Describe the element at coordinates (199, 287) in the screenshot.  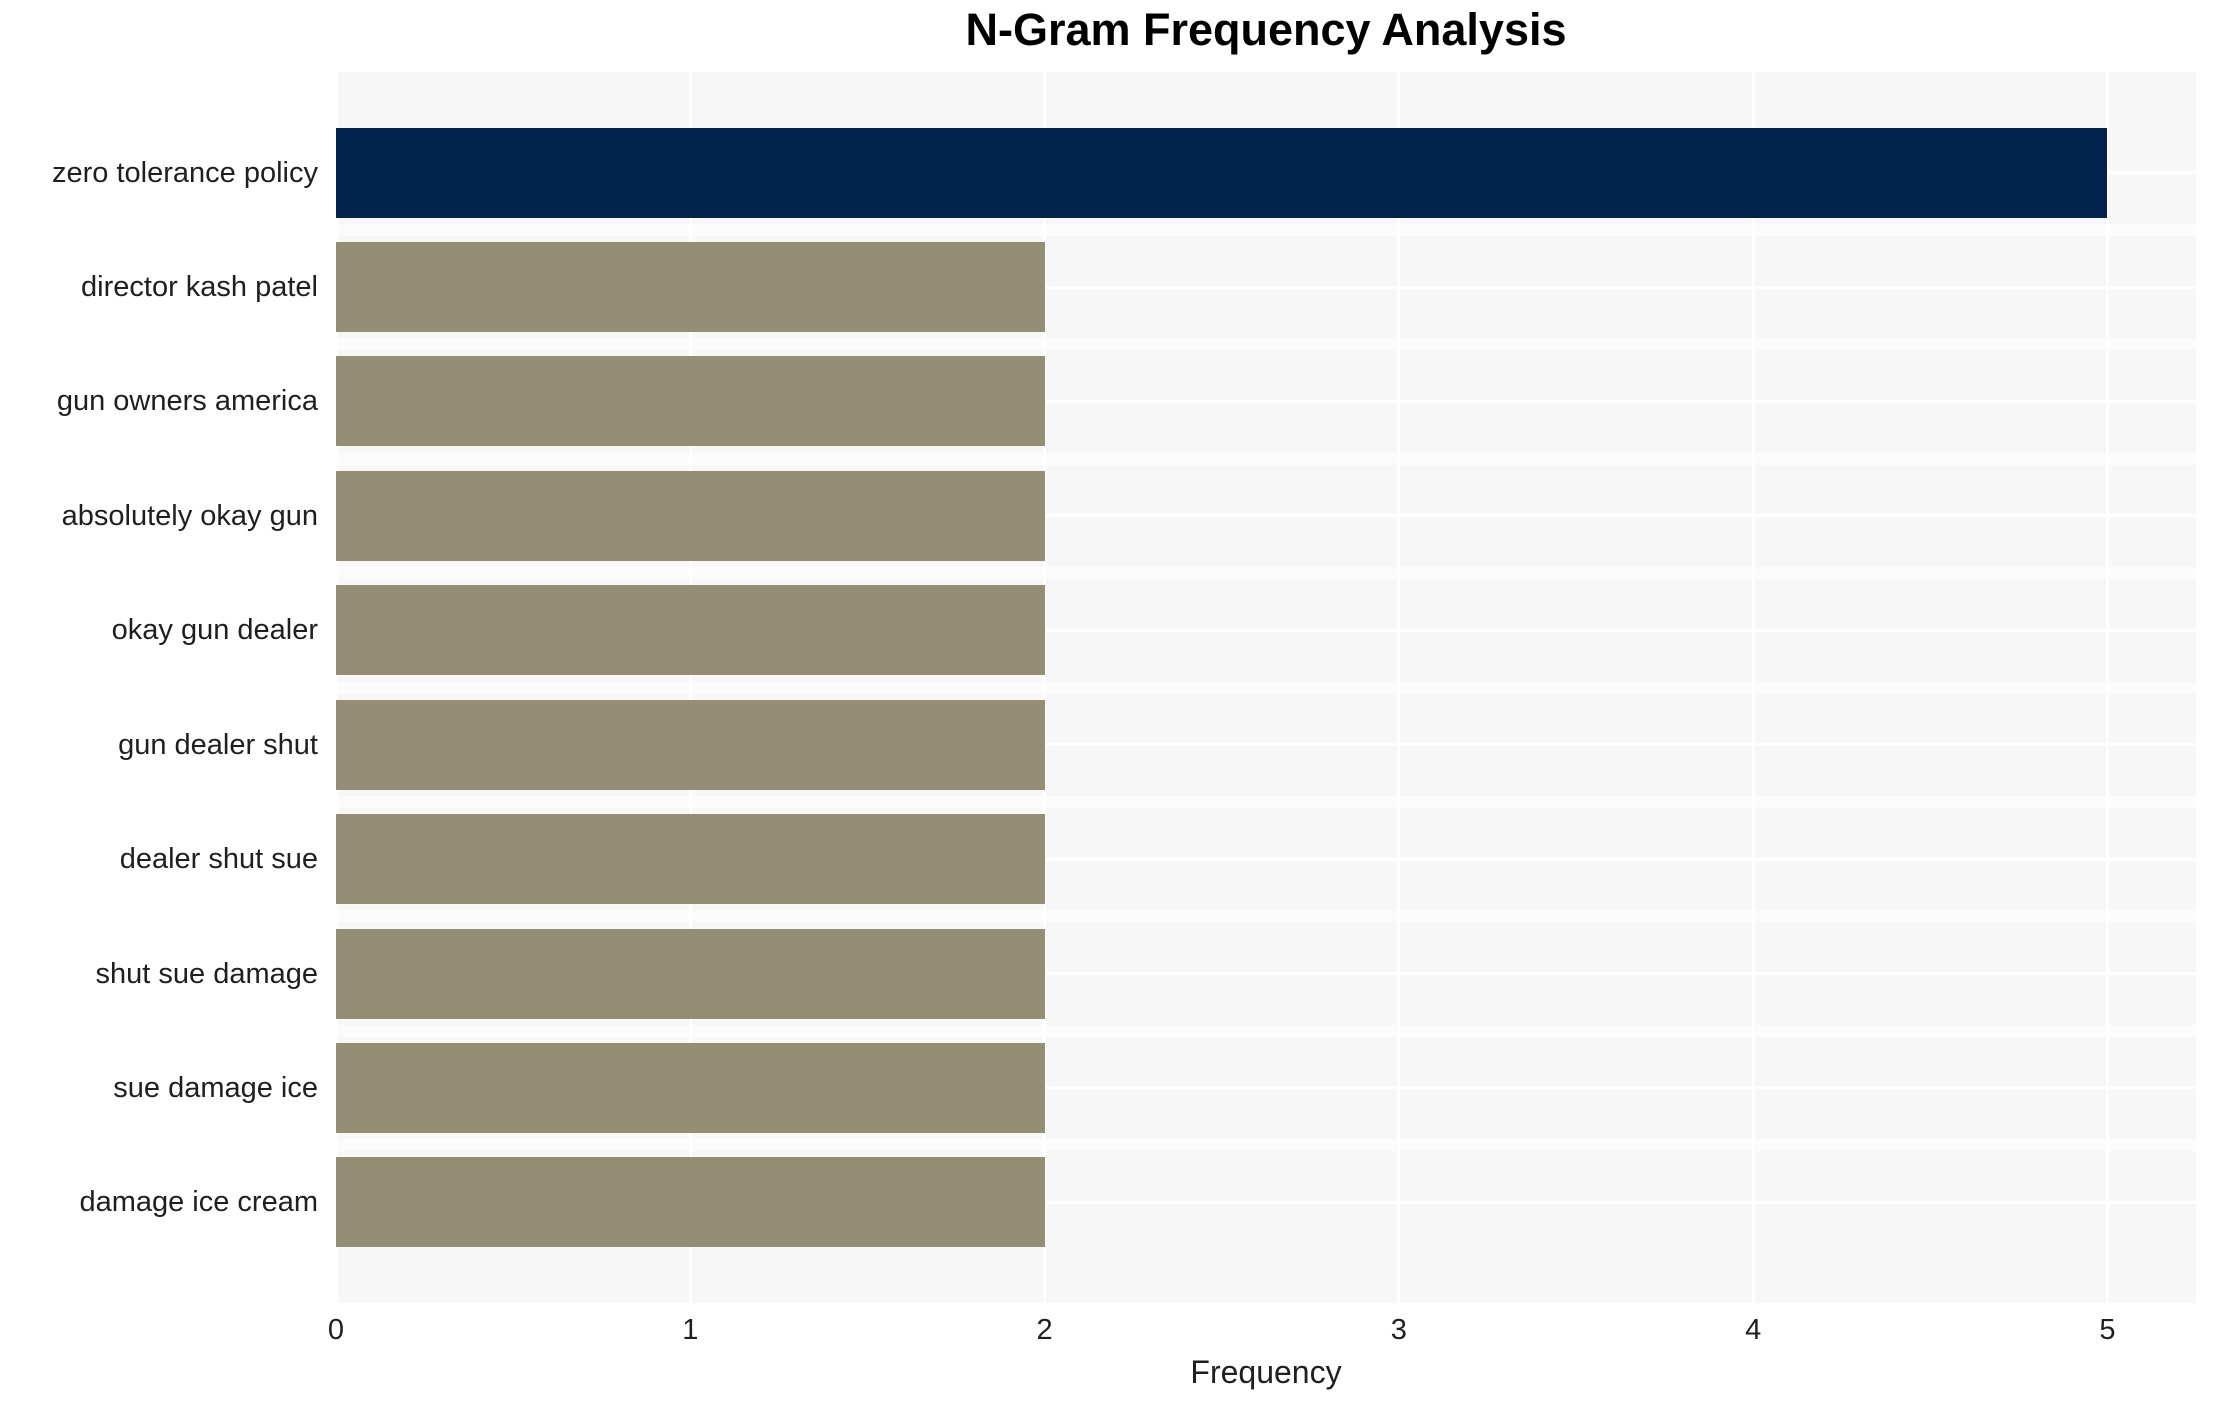
I see `y-tick-label: director kash patel` at that location.